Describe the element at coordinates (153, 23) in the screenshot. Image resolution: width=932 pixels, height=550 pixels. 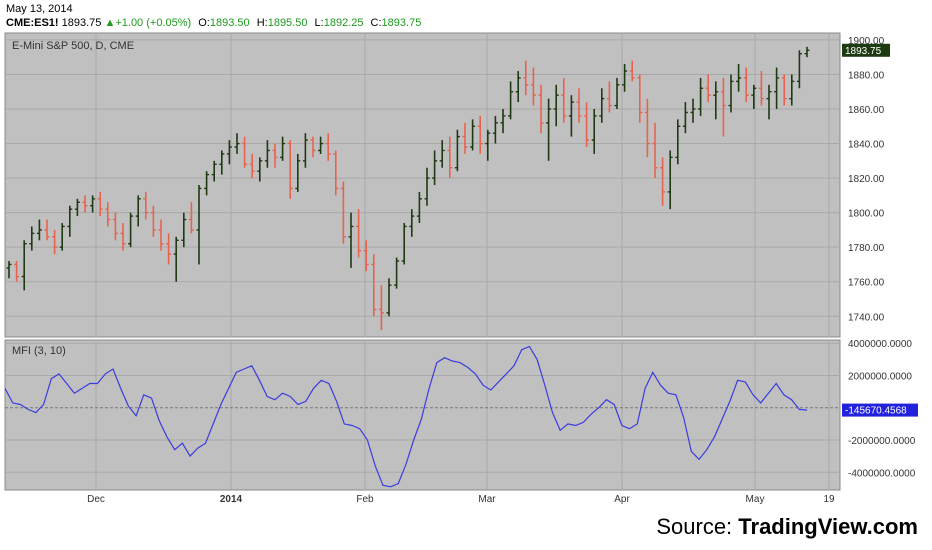
I see `price-change: +1.00 (+0.05%)` at that location.